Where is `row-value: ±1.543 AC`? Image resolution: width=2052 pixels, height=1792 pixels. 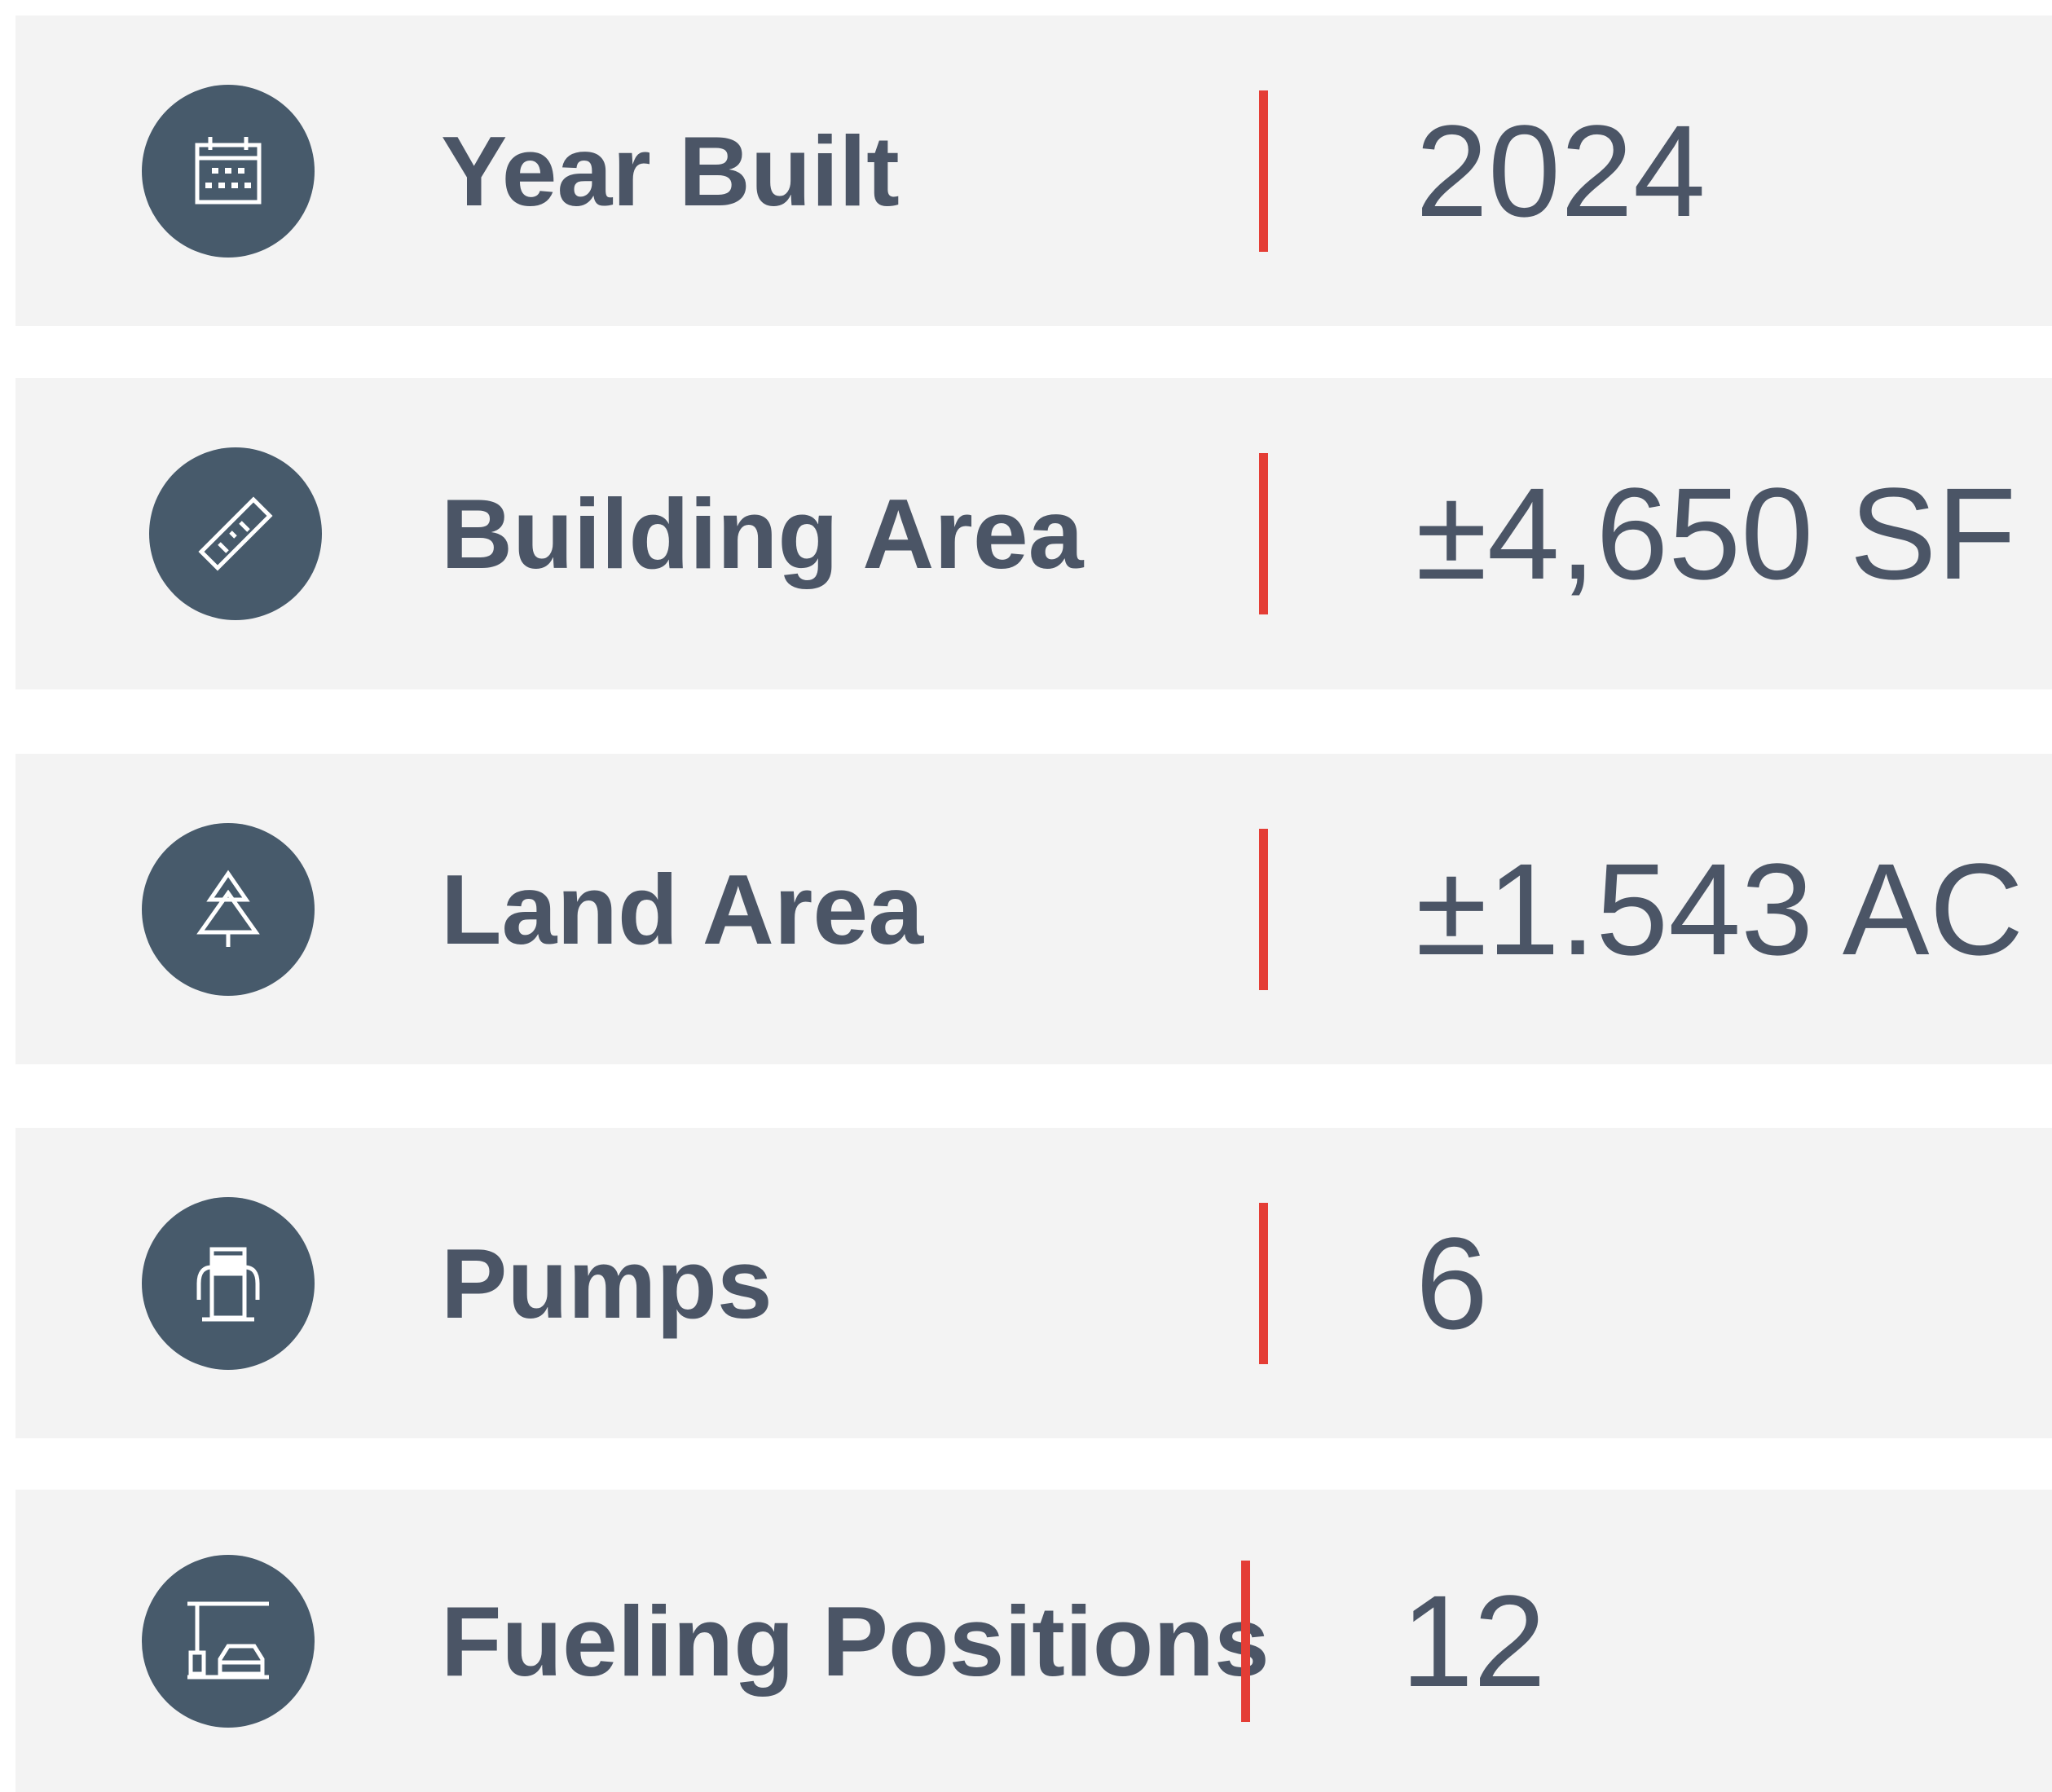 row-value: ±1.543 AC is located at coordinates (1720, 909).